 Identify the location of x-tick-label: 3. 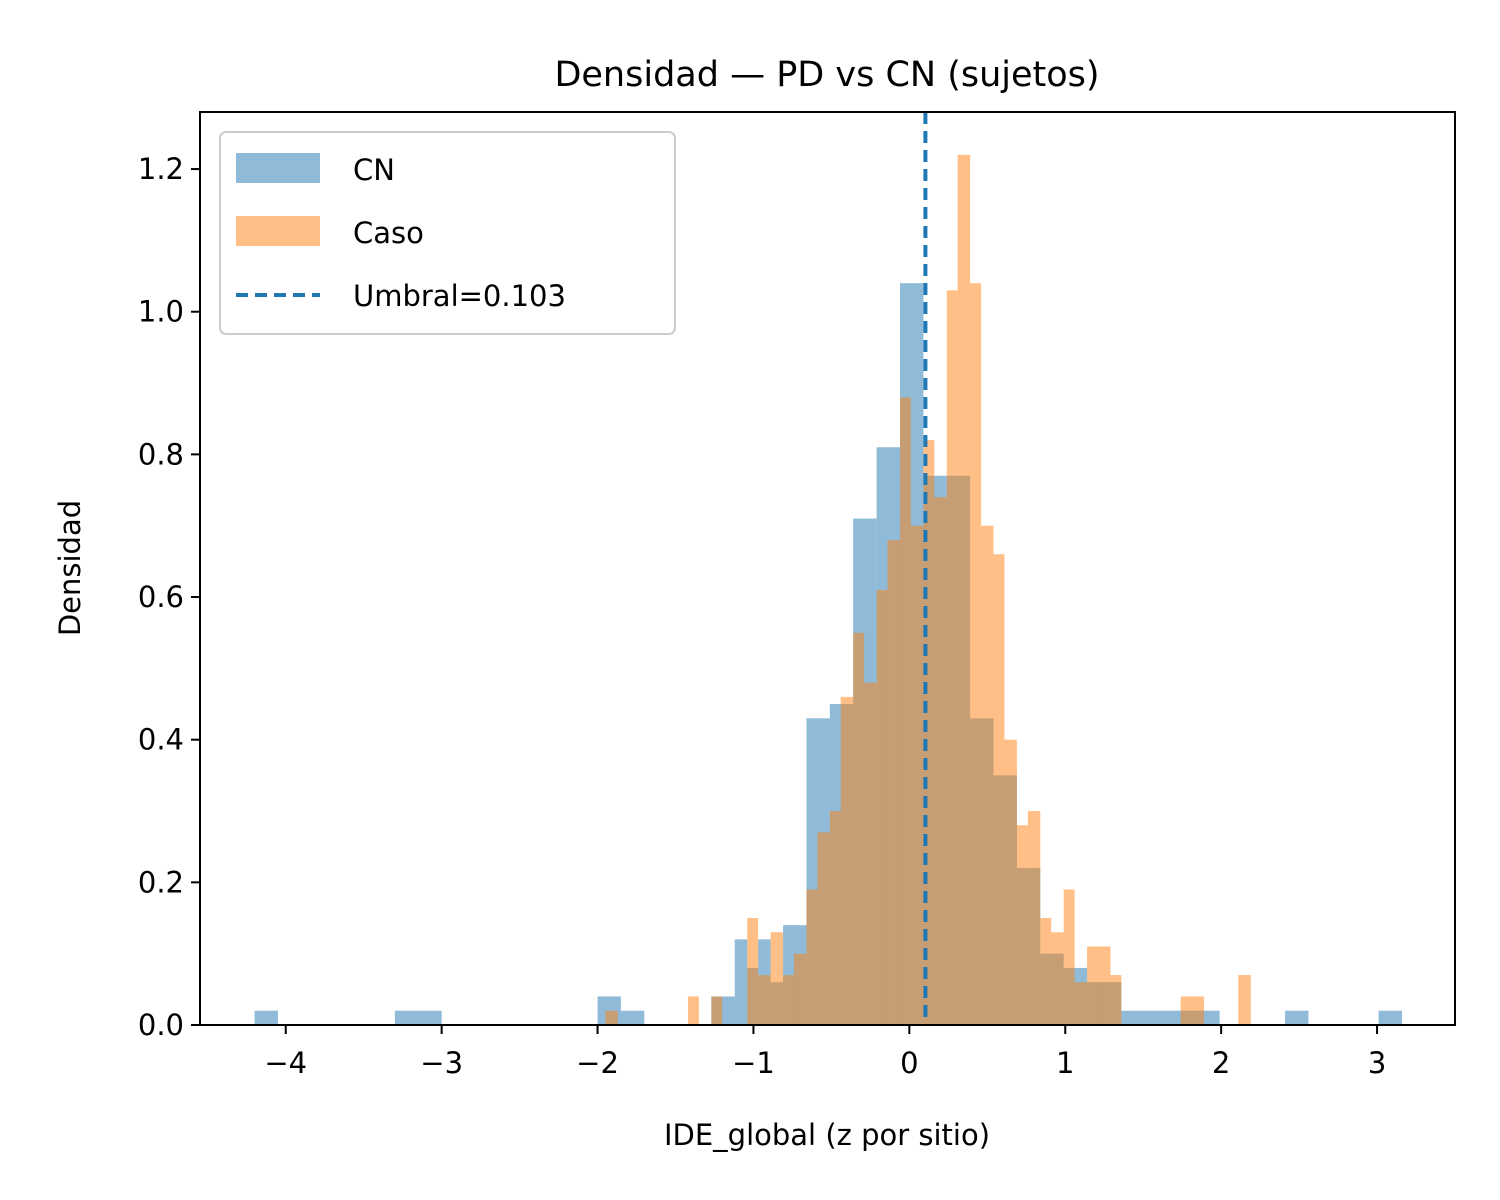
(1377, 1063).